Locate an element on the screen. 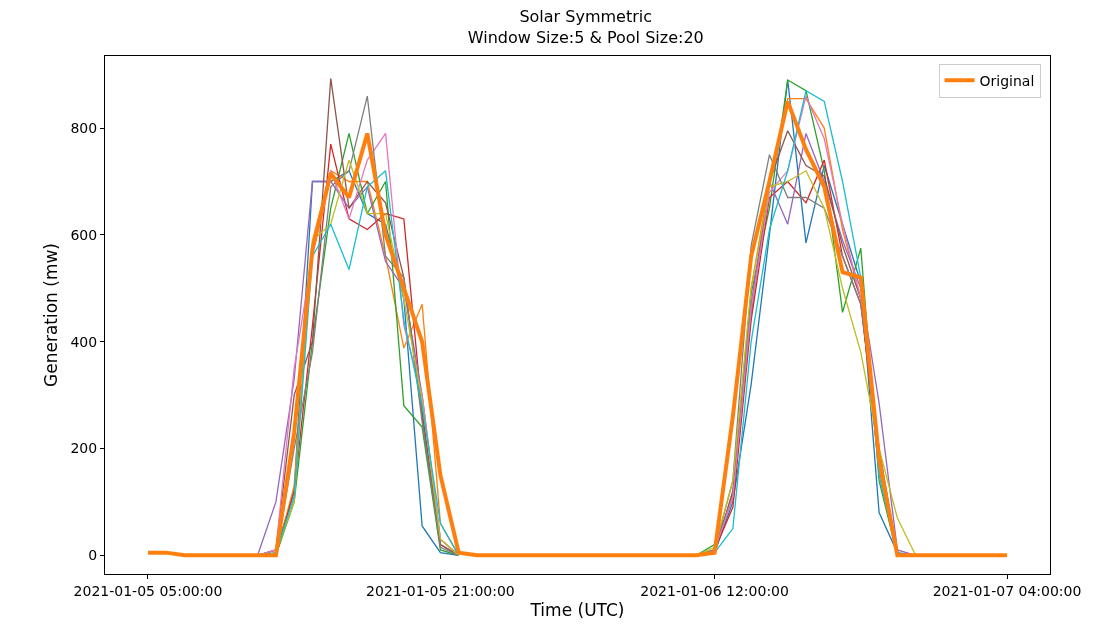 The width and height of the screenshot is (1101, 632). x-tick-label: 2021-01-05 05:00:00 is located at coordinates (148, 590).